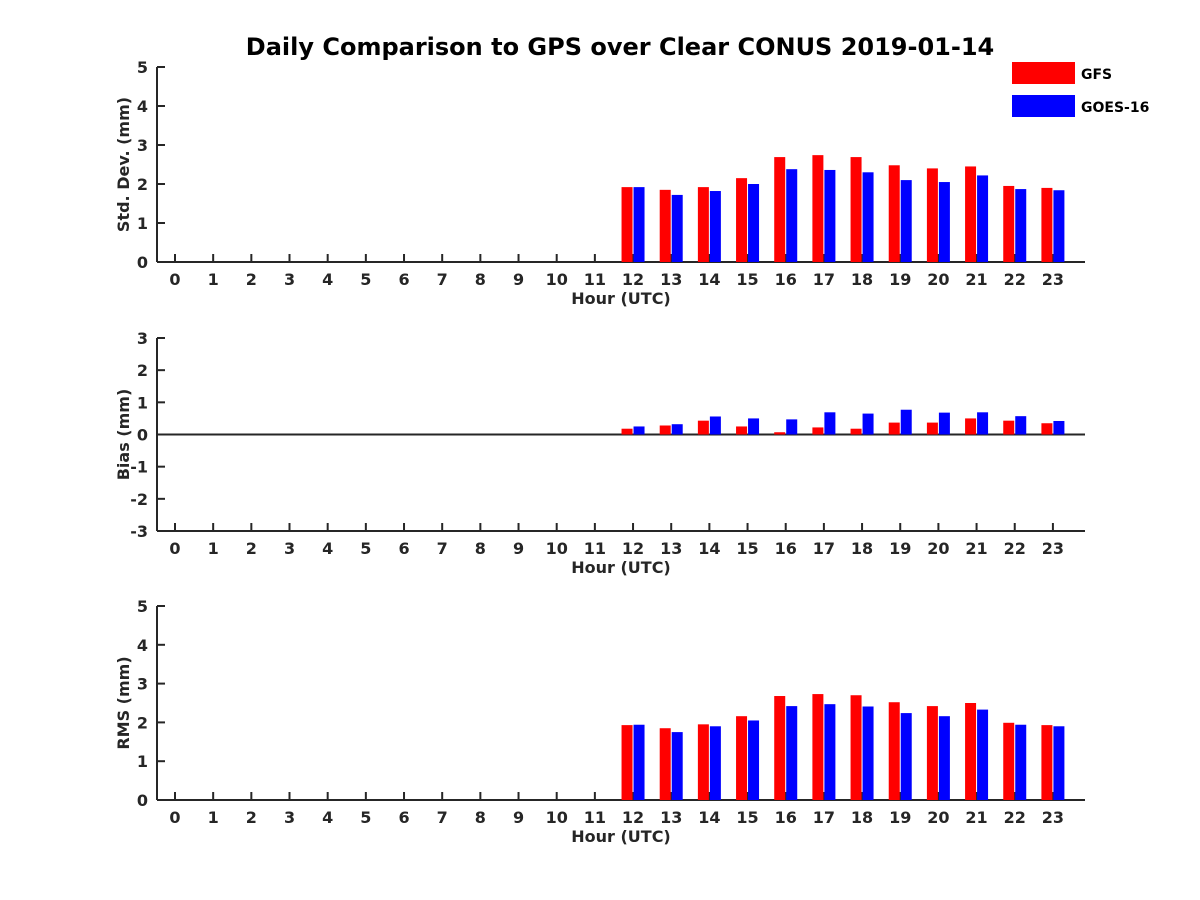  What do you see at coordinates (1096, 75) in the screenshot?
I see `legend-label-gfs: GFS` at bounding box center [1096, 75].